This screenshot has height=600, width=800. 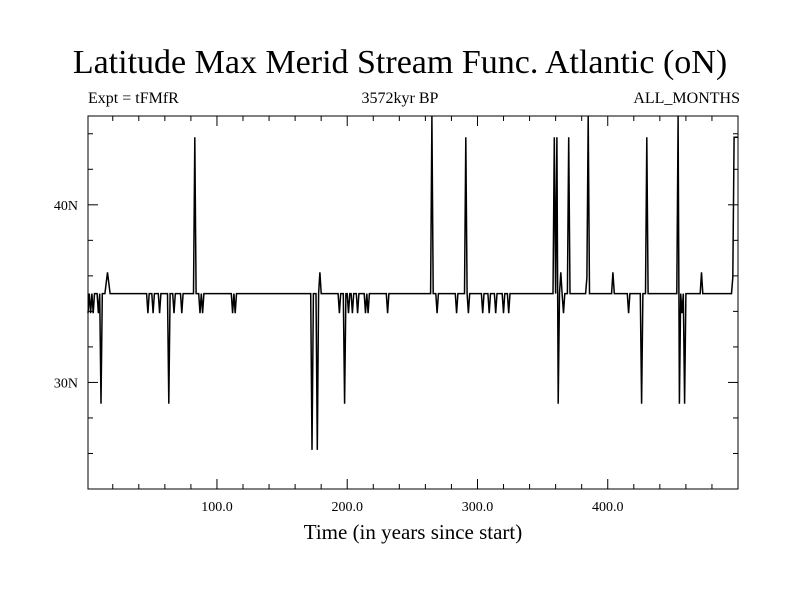 I want to click on x-tick-label: 400.0, so click(x=608, y=507).